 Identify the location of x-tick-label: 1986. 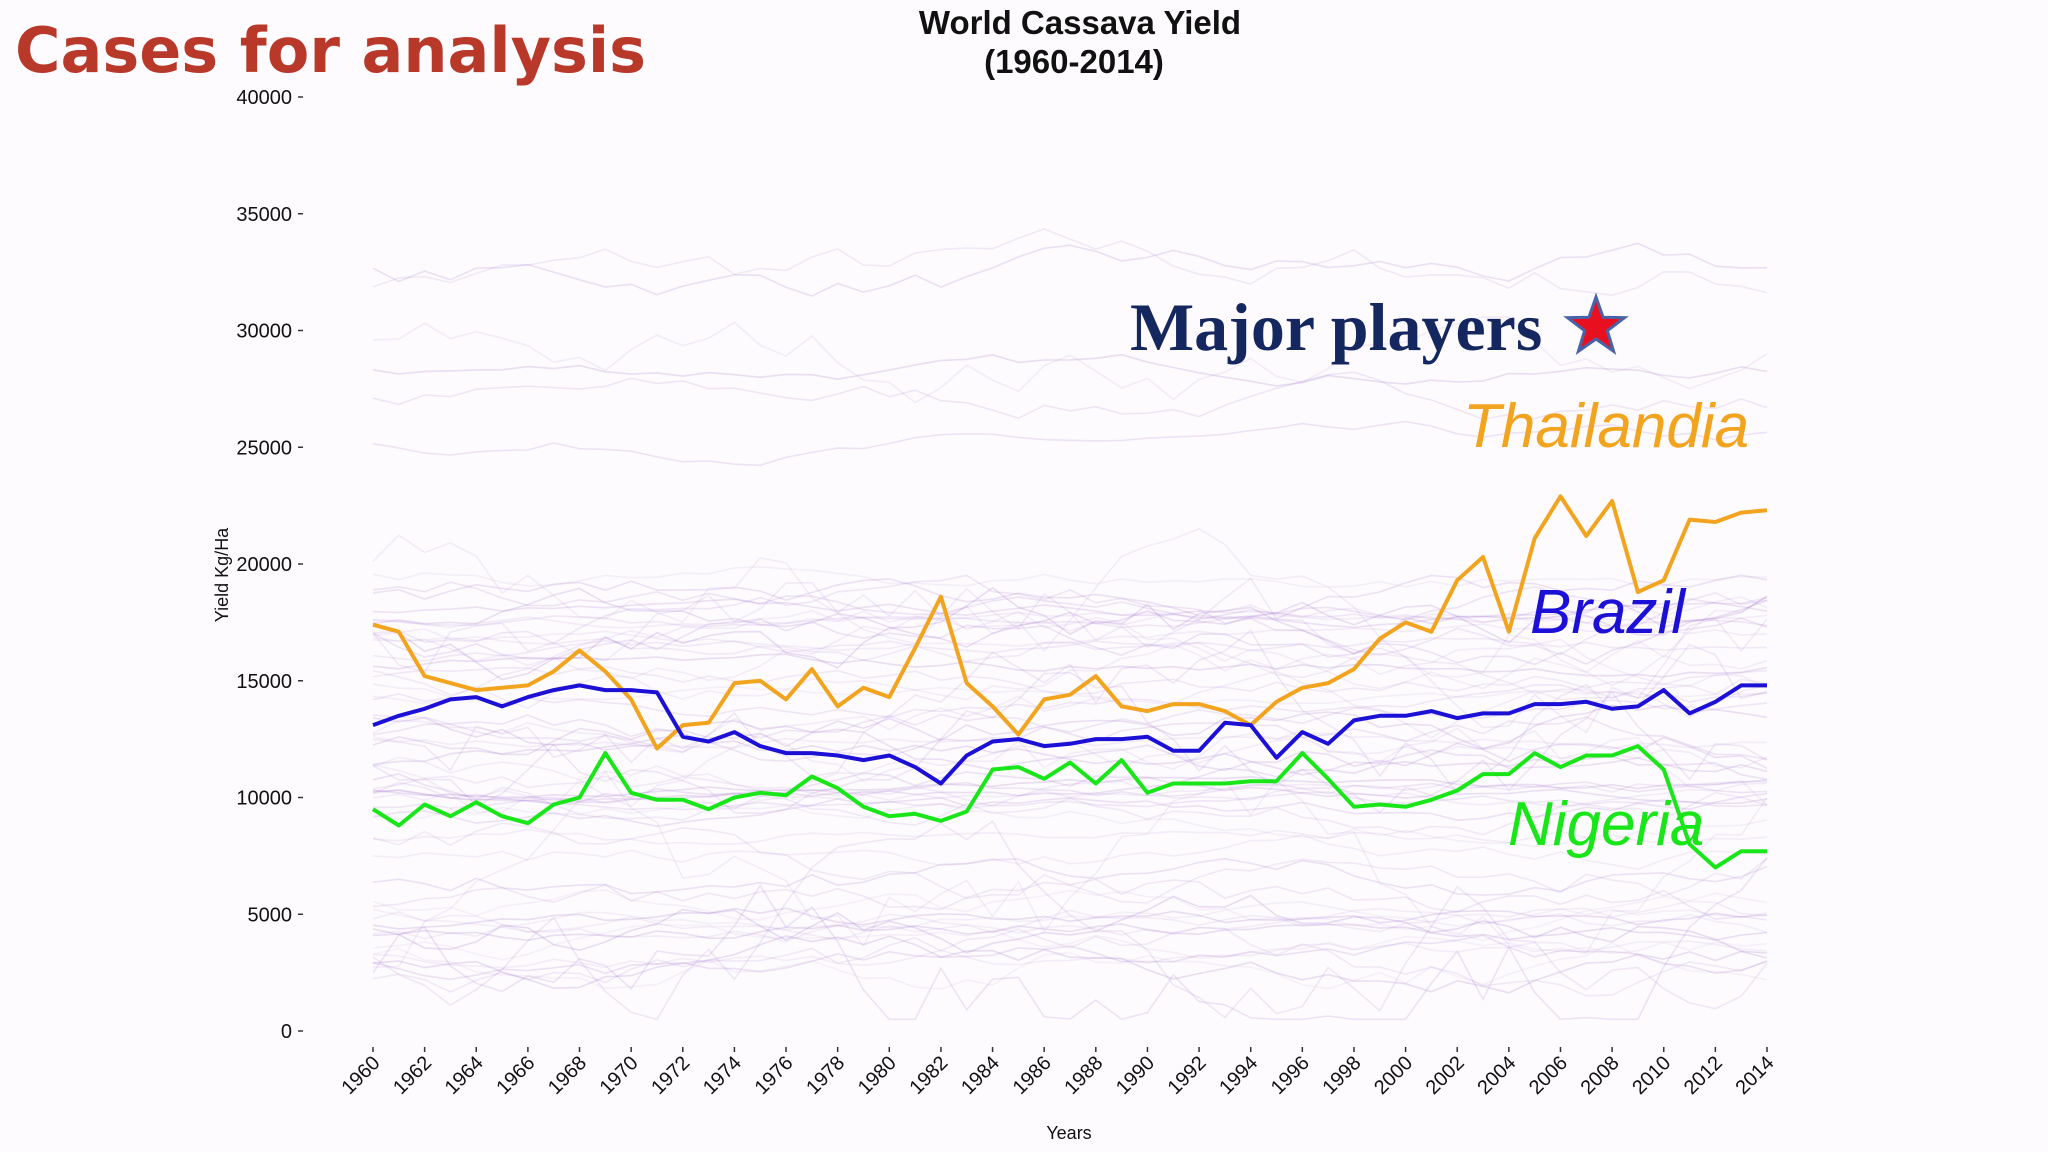
(1032, 1075).